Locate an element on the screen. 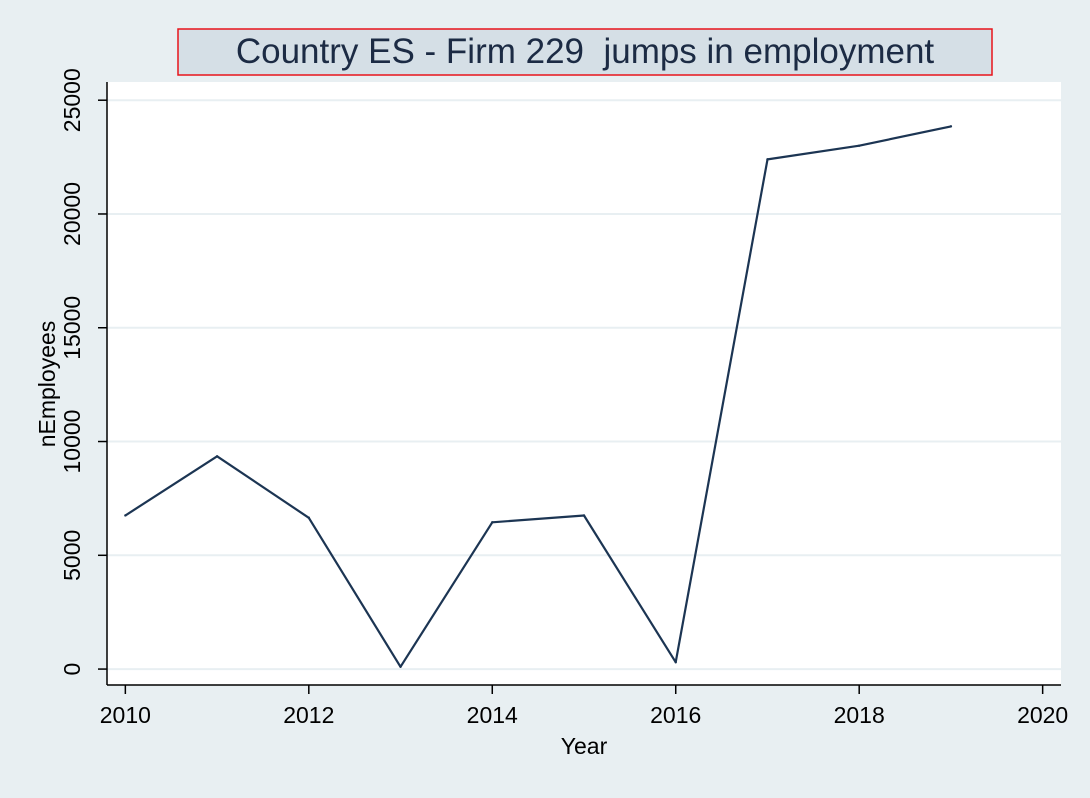 The height and width of the screenshot is (798, 1090). y-tick-label: 15000 is located at coordinates (72, 328).